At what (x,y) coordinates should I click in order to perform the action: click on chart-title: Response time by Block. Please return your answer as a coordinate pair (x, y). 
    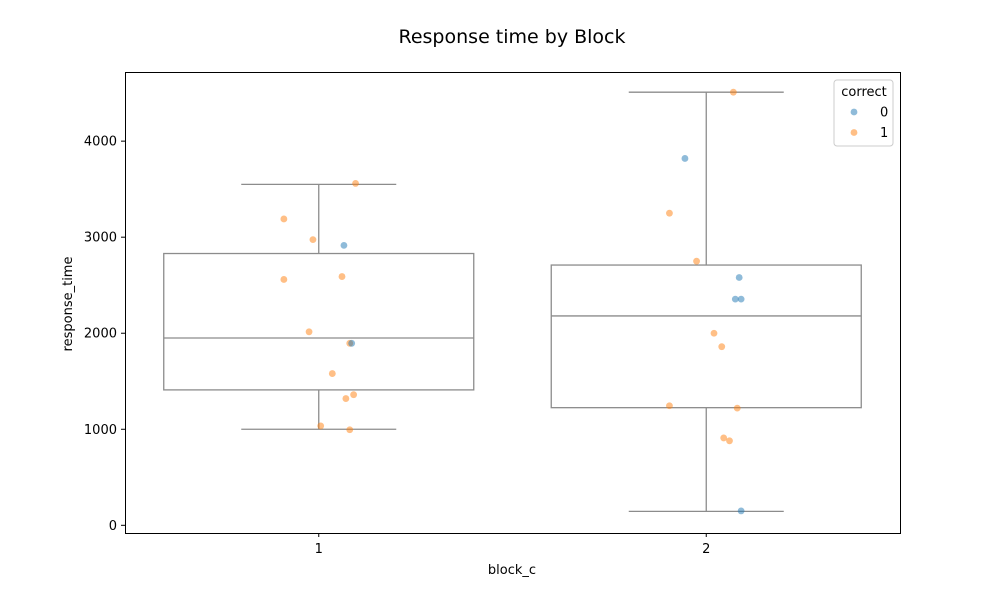
    Looking at the image, I should click on (512, 37).